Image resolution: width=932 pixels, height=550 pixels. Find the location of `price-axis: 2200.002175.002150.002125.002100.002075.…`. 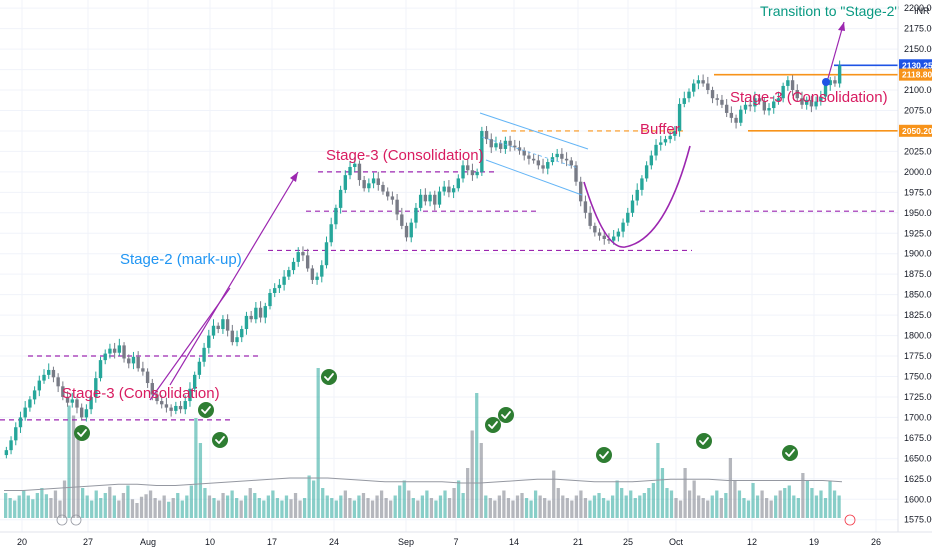

price-axis: 2200.002175.002150.002125.002100.002075.… is located at coordinates (914, 266).